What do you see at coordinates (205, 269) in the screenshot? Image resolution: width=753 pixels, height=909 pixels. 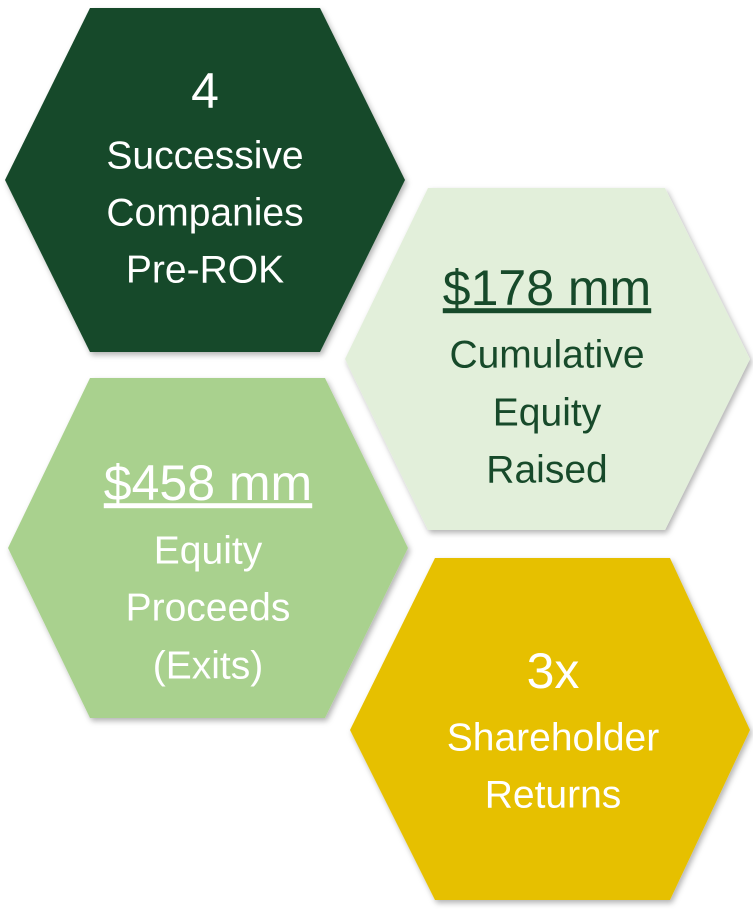 I see `hexagon-label: Pre-ROK` at bounding box center [205, 269].